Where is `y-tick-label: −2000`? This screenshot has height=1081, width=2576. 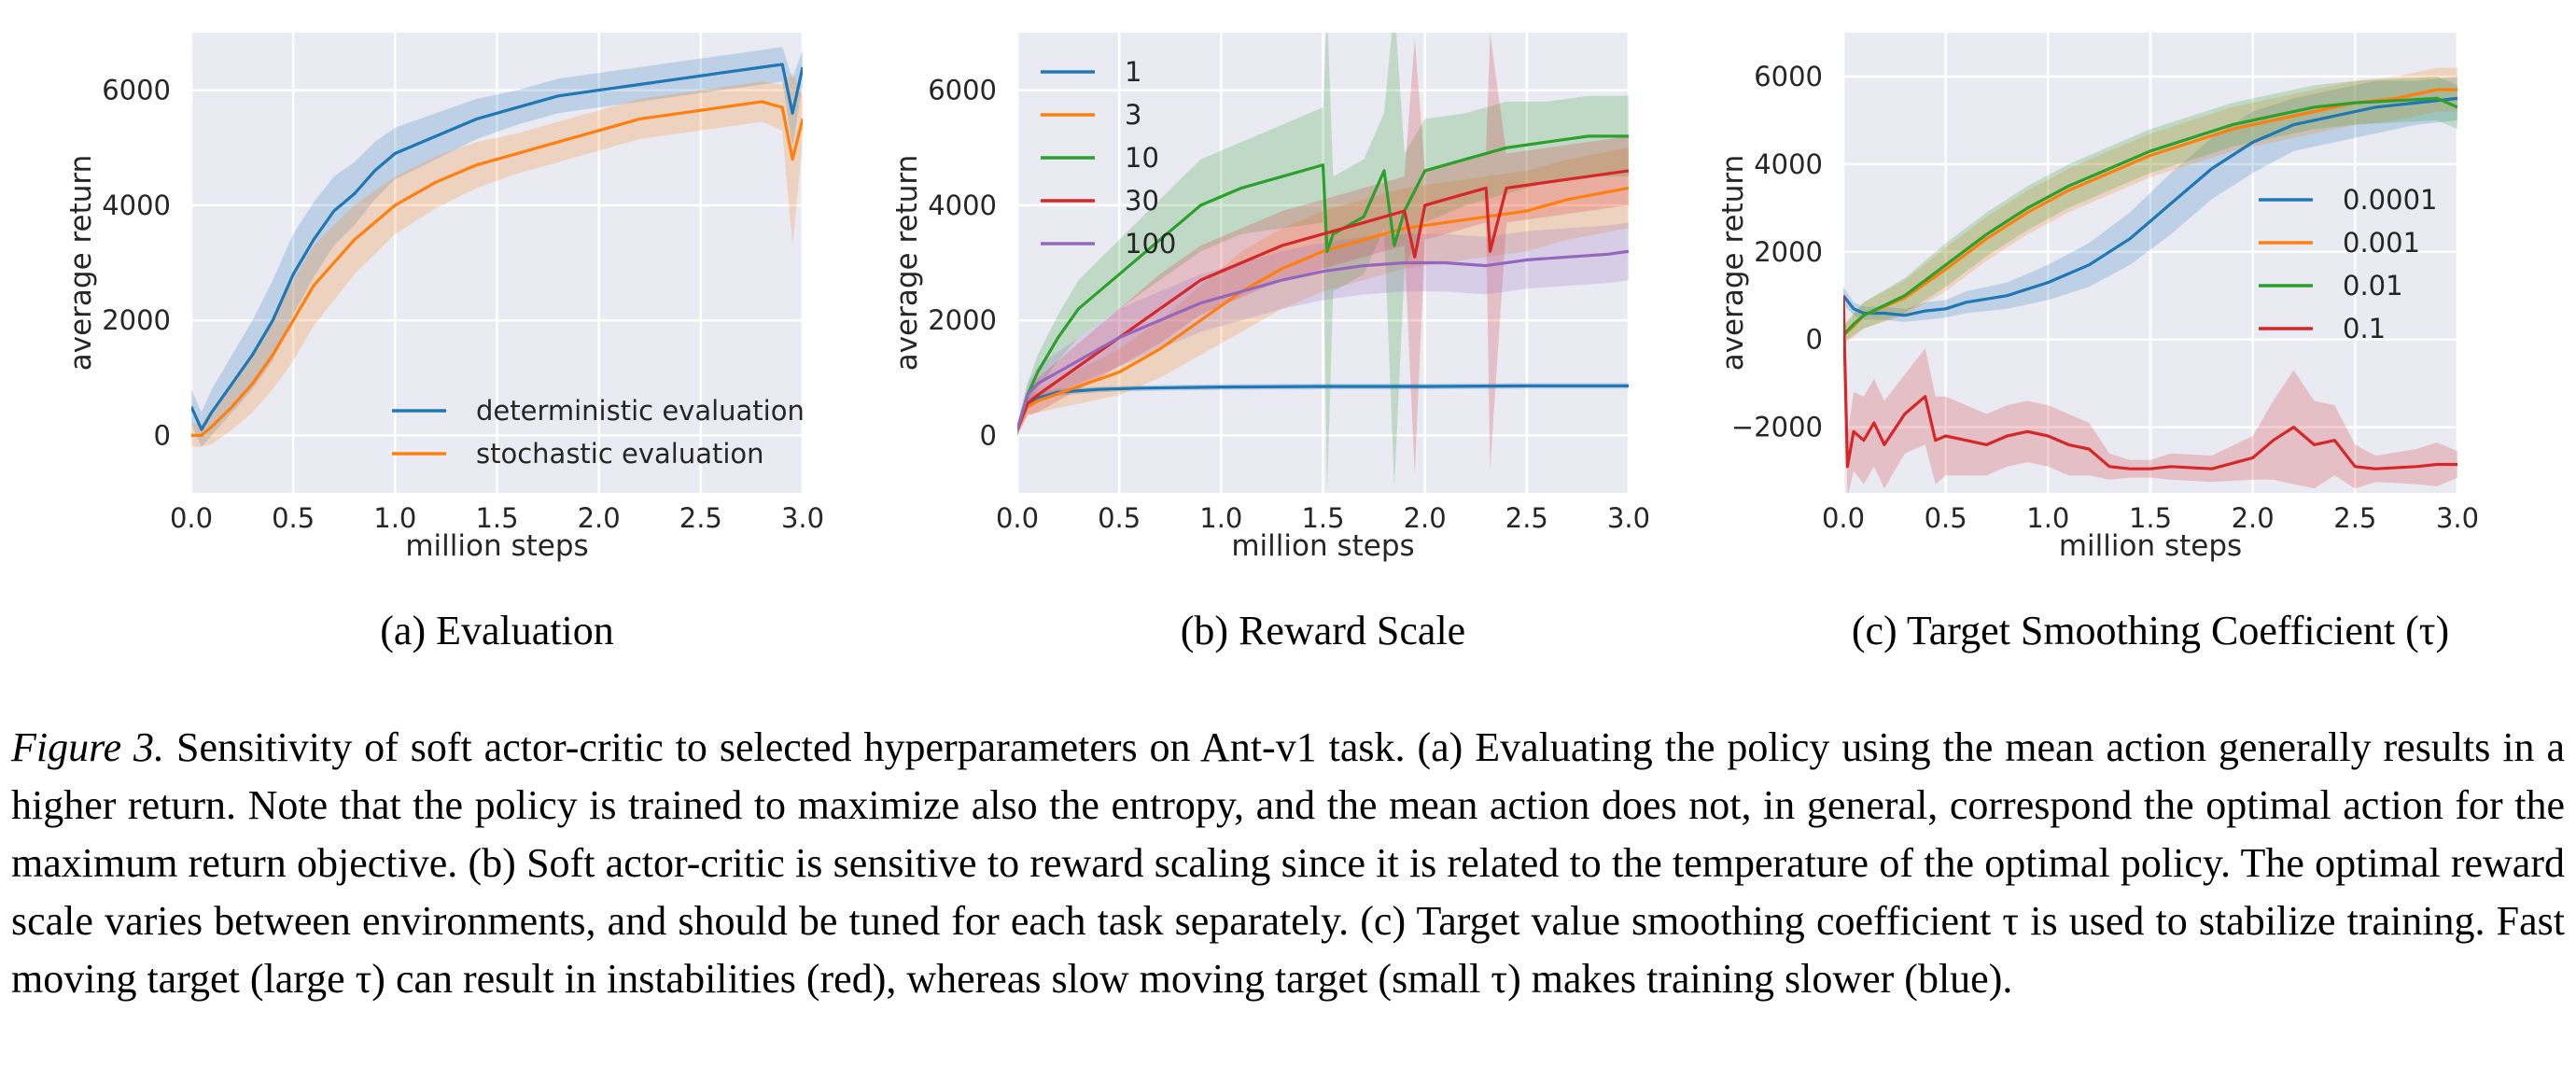
y-tick-label: −2000 is located at coordinates (1777, 427).